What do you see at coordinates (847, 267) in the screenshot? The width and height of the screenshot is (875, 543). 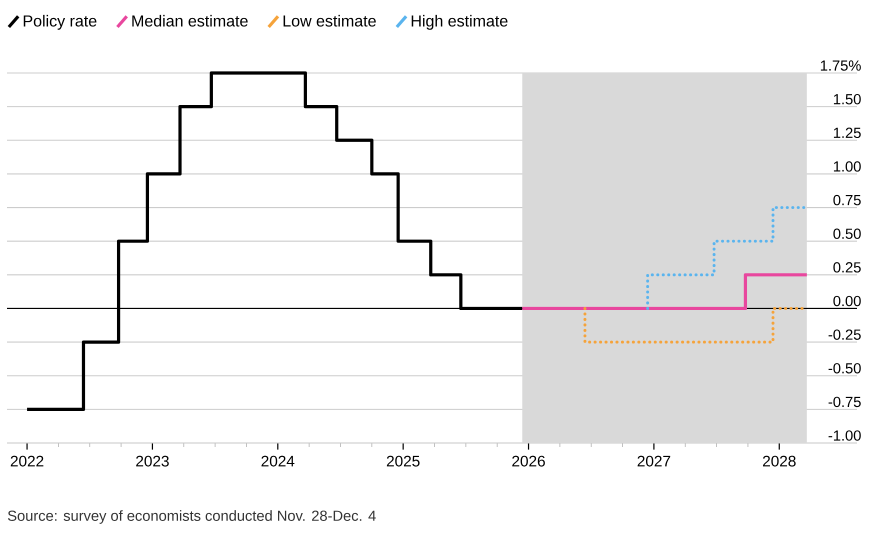 I see `y-tick-label: 0.25` at bounding box center [847, 267].